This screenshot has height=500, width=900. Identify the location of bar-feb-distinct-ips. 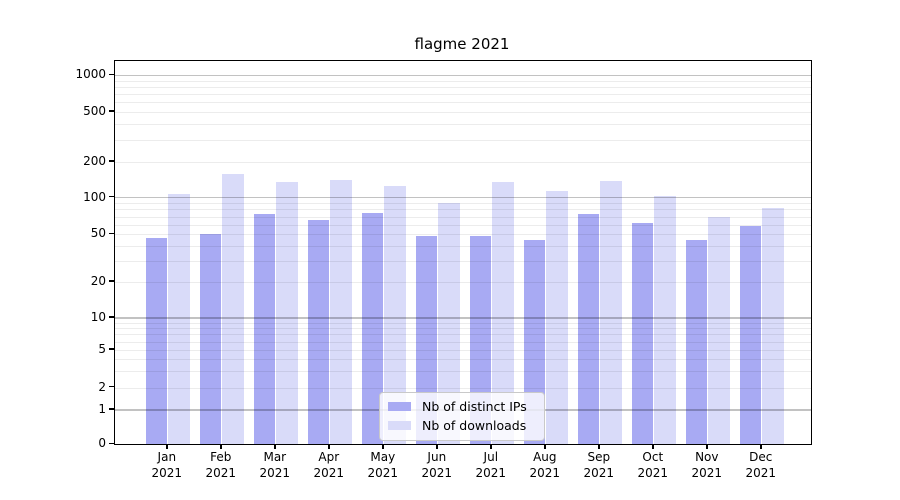
(210, 339).